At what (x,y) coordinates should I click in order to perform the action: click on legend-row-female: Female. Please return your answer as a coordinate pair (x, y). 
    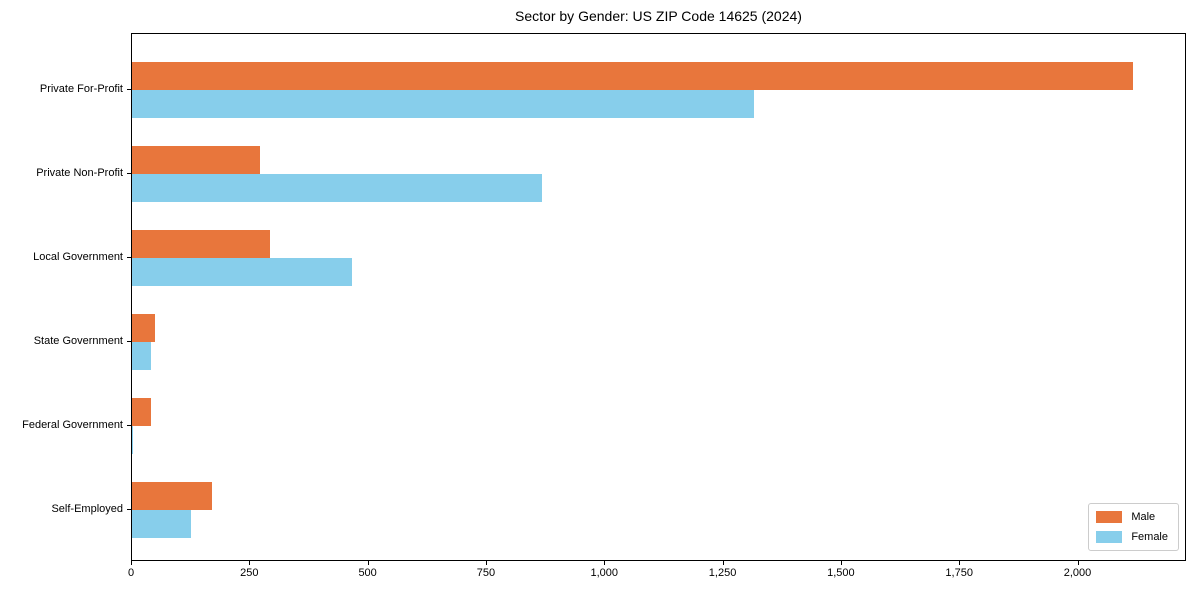
    Looking at the image, I should click on (1132, 537).